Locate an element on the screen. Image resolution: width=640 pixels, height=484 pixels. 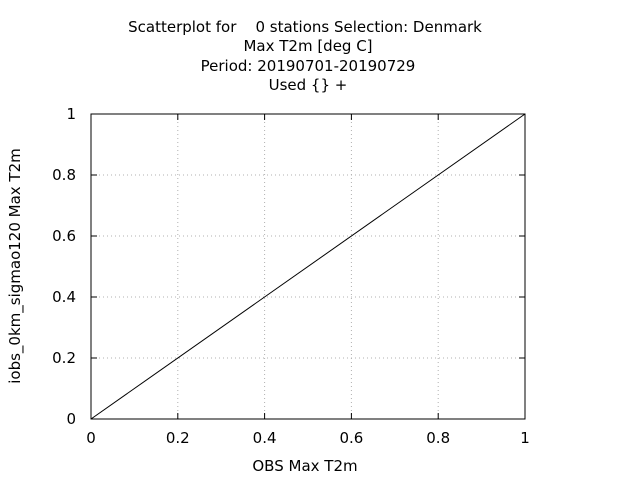
x-tick-label: 0.8 is located at coordinates (438, 438).